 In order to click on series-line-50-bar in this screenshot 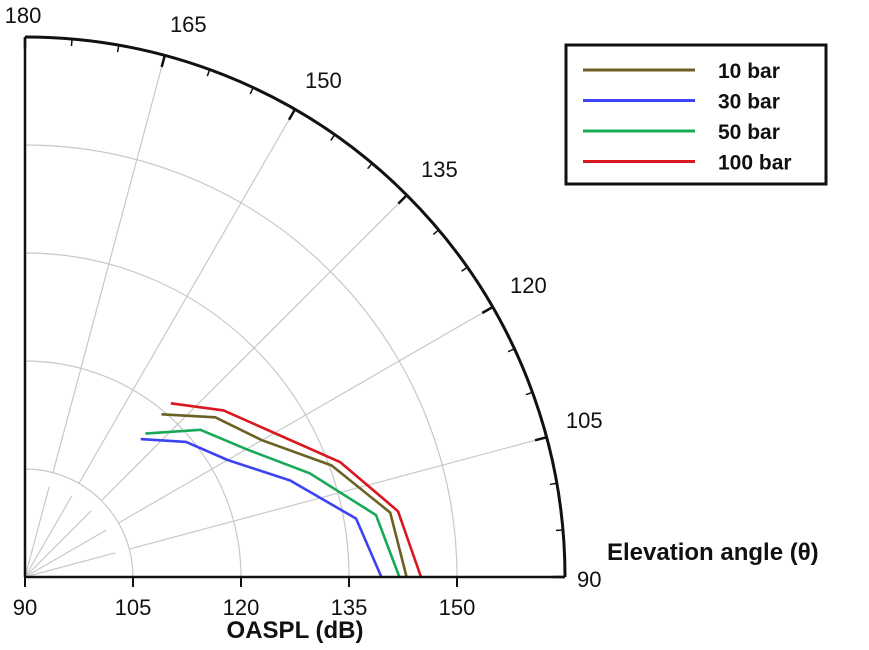, I will do `click(273, 503)`.